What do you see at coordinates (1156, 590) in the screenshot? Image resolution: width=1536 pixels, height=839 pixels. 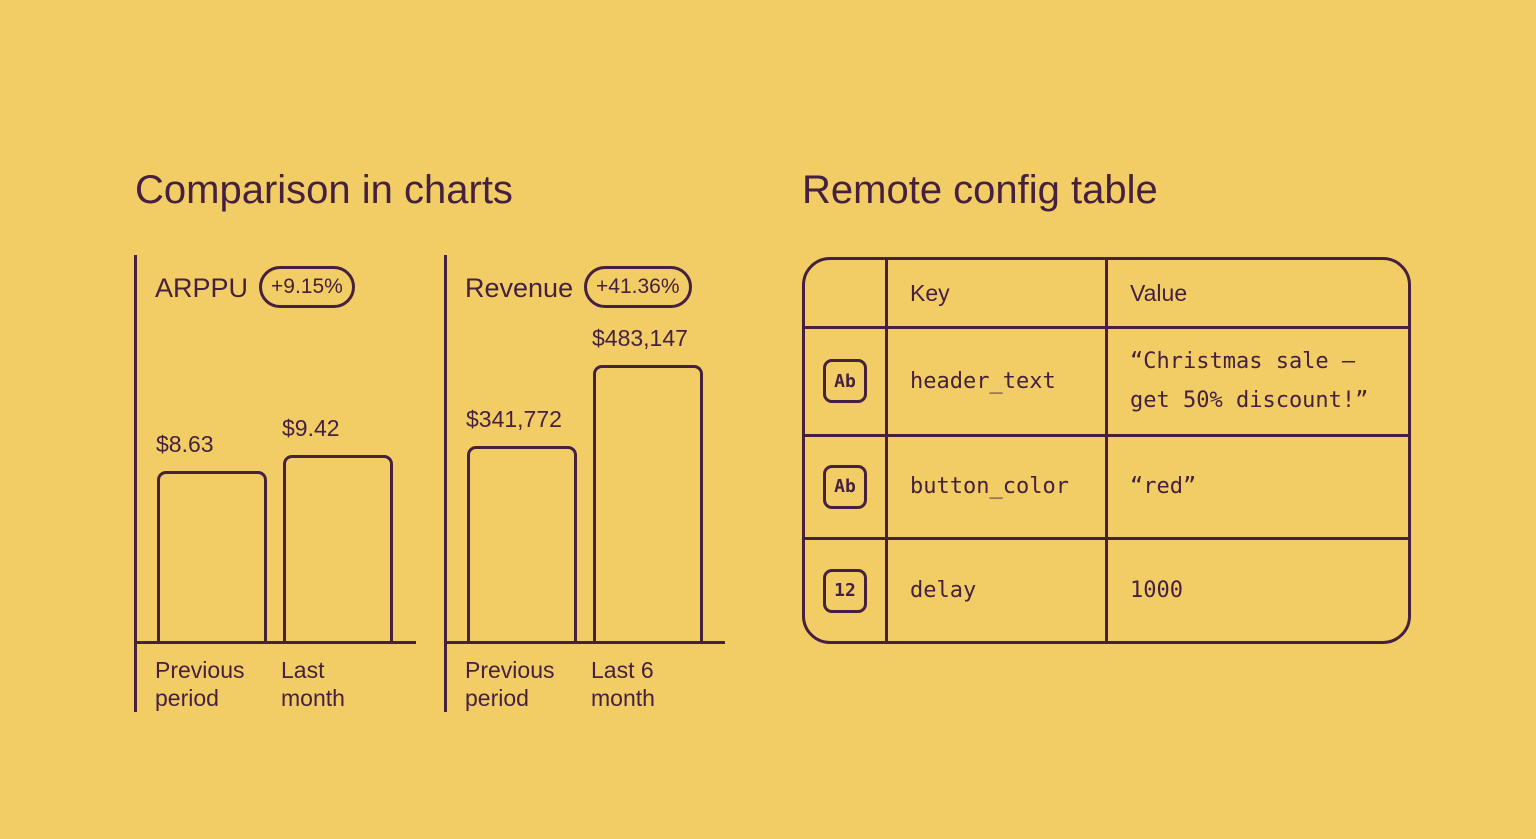 I see `config-value: 1000` at bounding box center [1156, 590].